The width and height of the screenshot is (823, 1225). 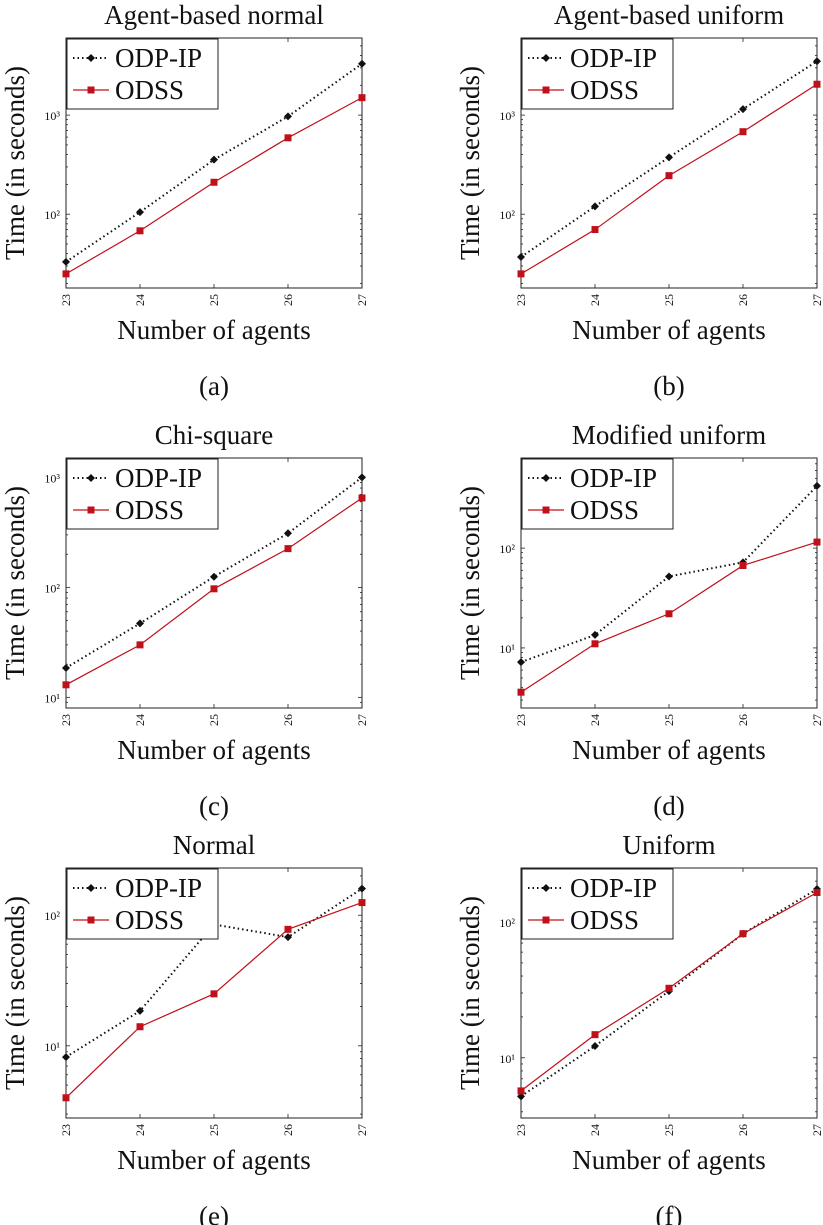 I want to click on y-tick-label: 10³, so click(x=52, y=478).